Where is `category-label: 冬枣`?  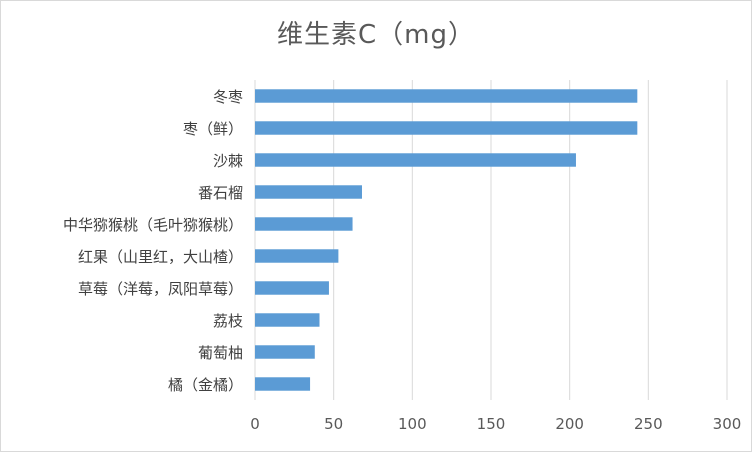
category-label: 冬枣 is located at coordinates (228, 97).